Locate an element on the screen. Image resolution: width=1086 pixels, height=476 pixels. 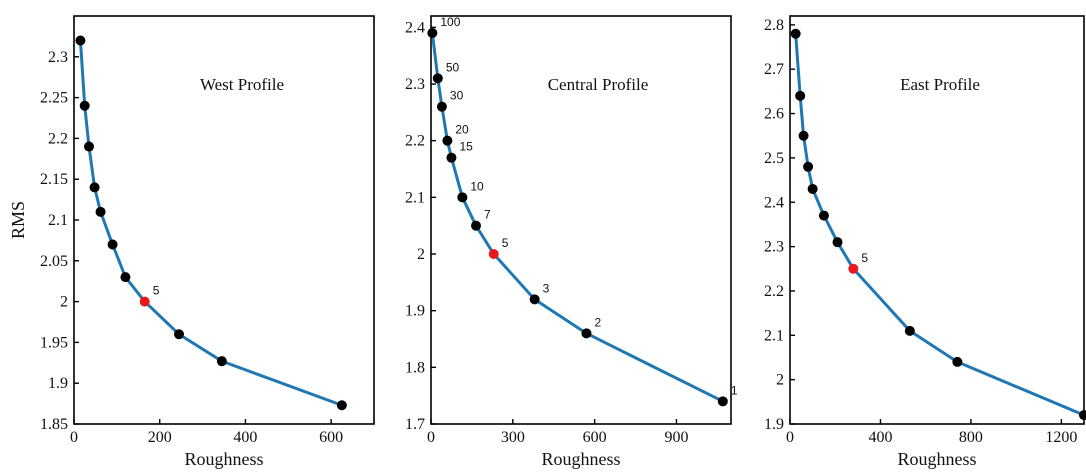
point-label: 2 is located at coordinates (597, 322).